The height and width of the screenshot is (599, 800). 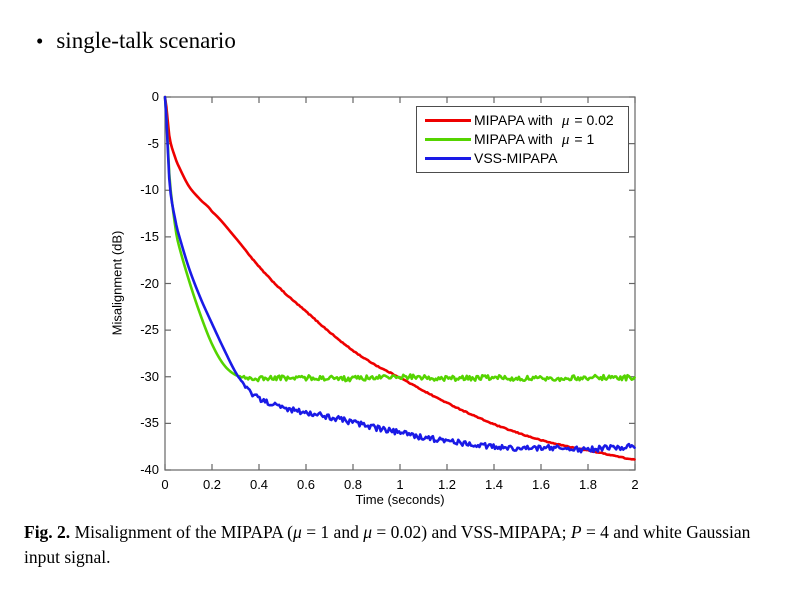 I want to click on y-tick-label: -5, so click(x=153, y=143).